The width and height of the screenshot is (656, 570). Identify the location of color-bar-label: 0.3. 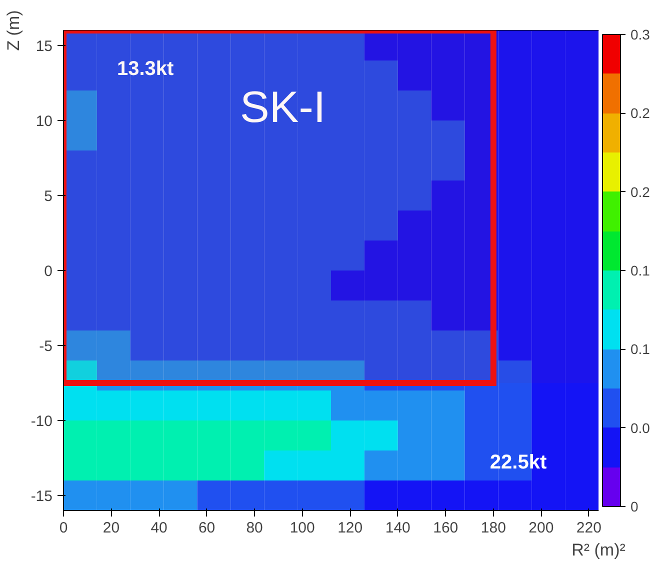
(640, 34).